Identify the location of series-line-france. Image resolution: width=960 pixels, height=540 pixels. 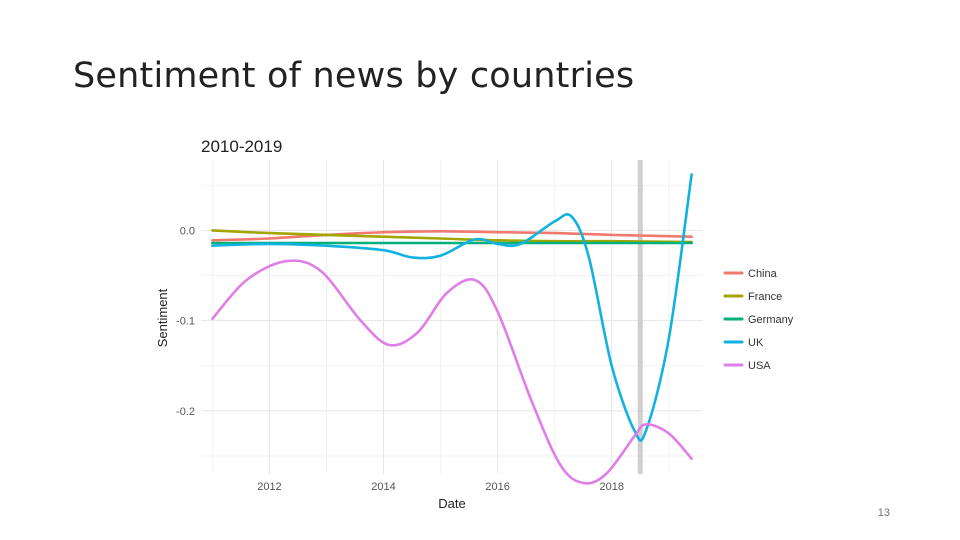
(452, 236).